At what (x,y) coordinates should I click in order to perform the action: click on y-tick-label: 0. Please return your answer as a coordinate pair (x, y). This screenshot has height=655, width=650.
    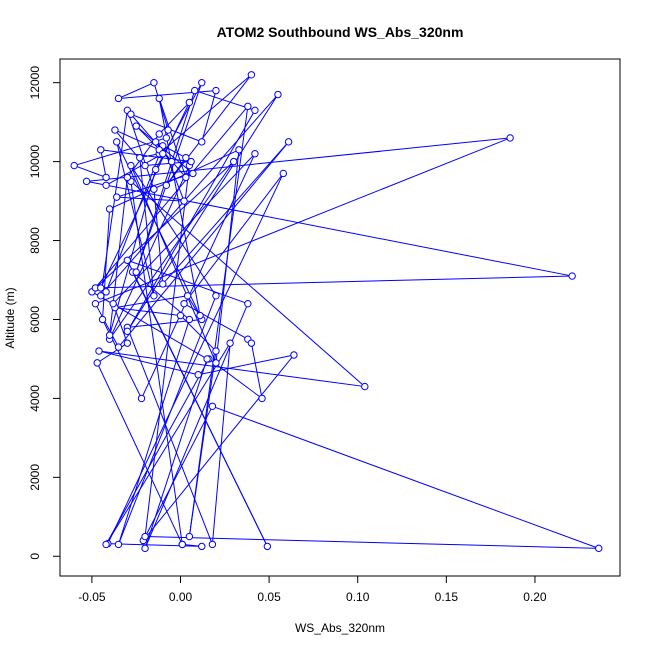
    Looking at the image, I should click on (35, 556).